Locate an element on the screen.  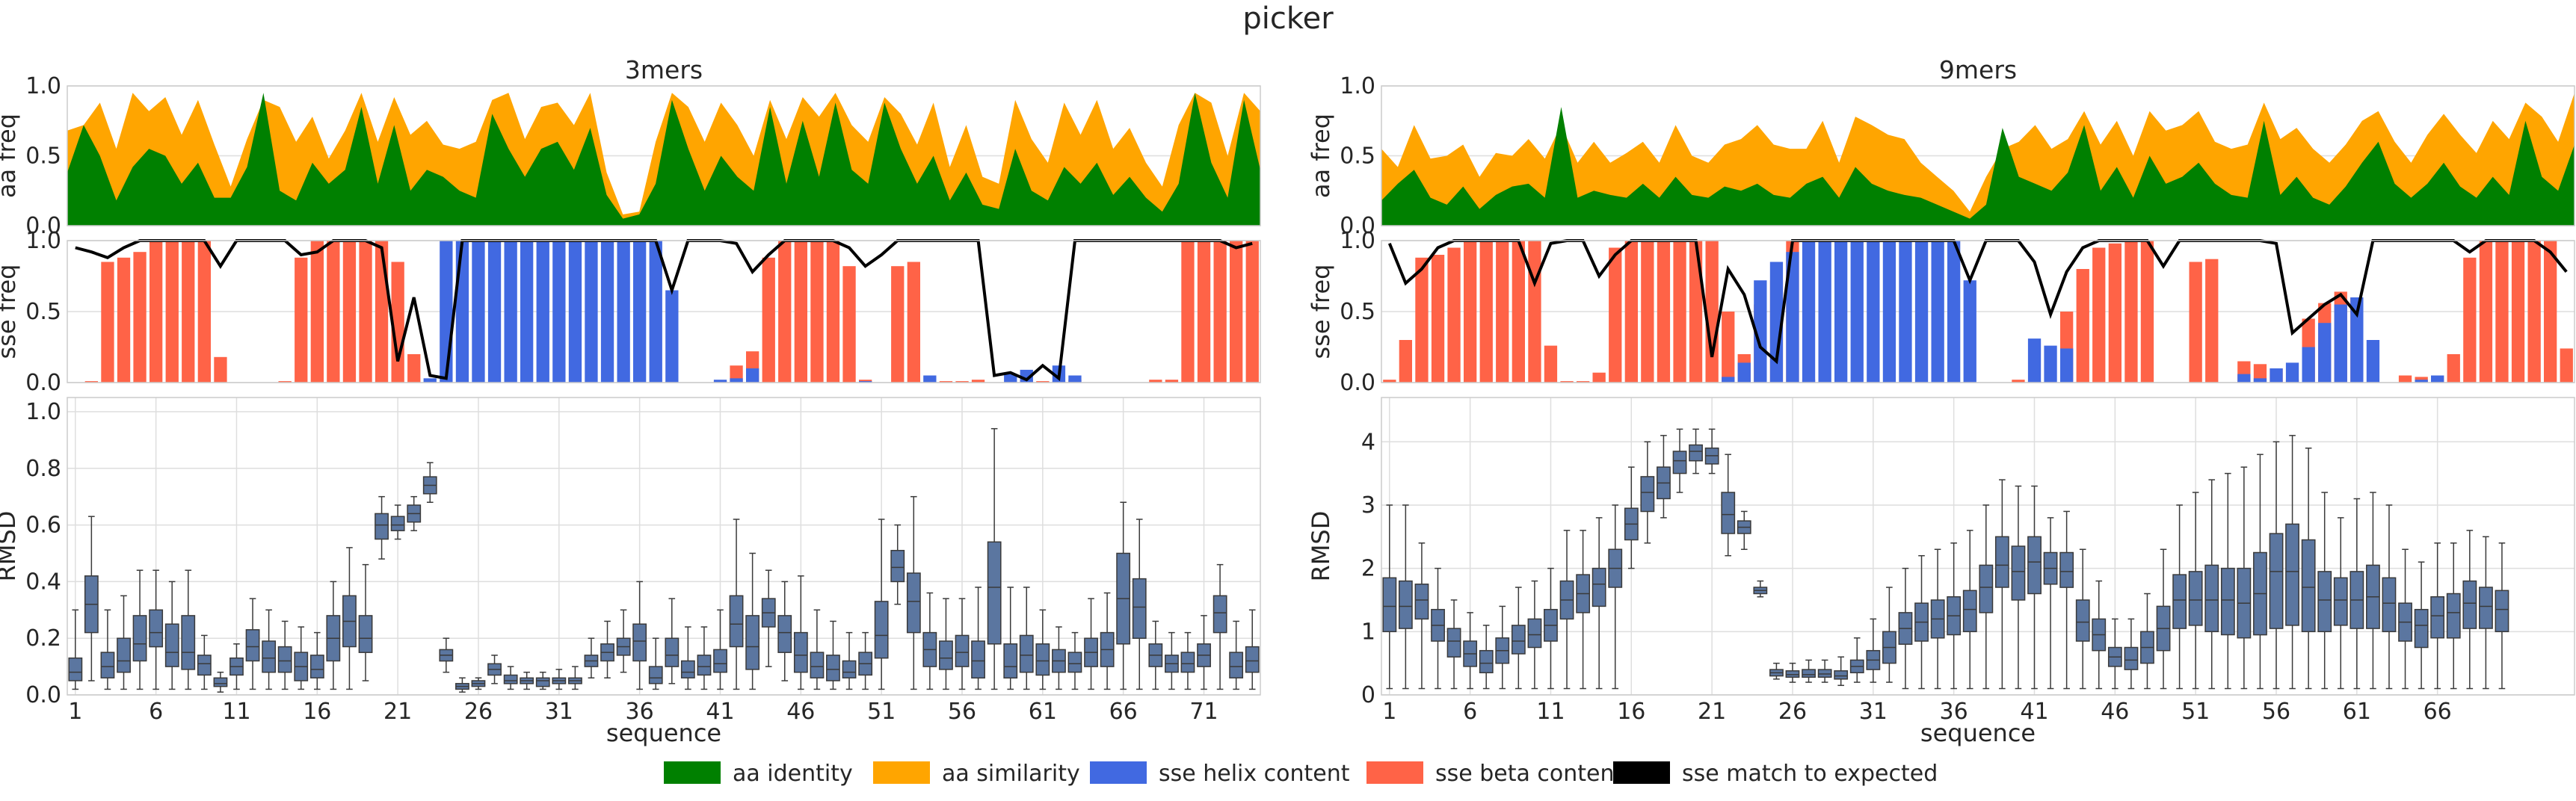
sse-freq-ytick-label: 0.0 is located at coordinates (43, 383).